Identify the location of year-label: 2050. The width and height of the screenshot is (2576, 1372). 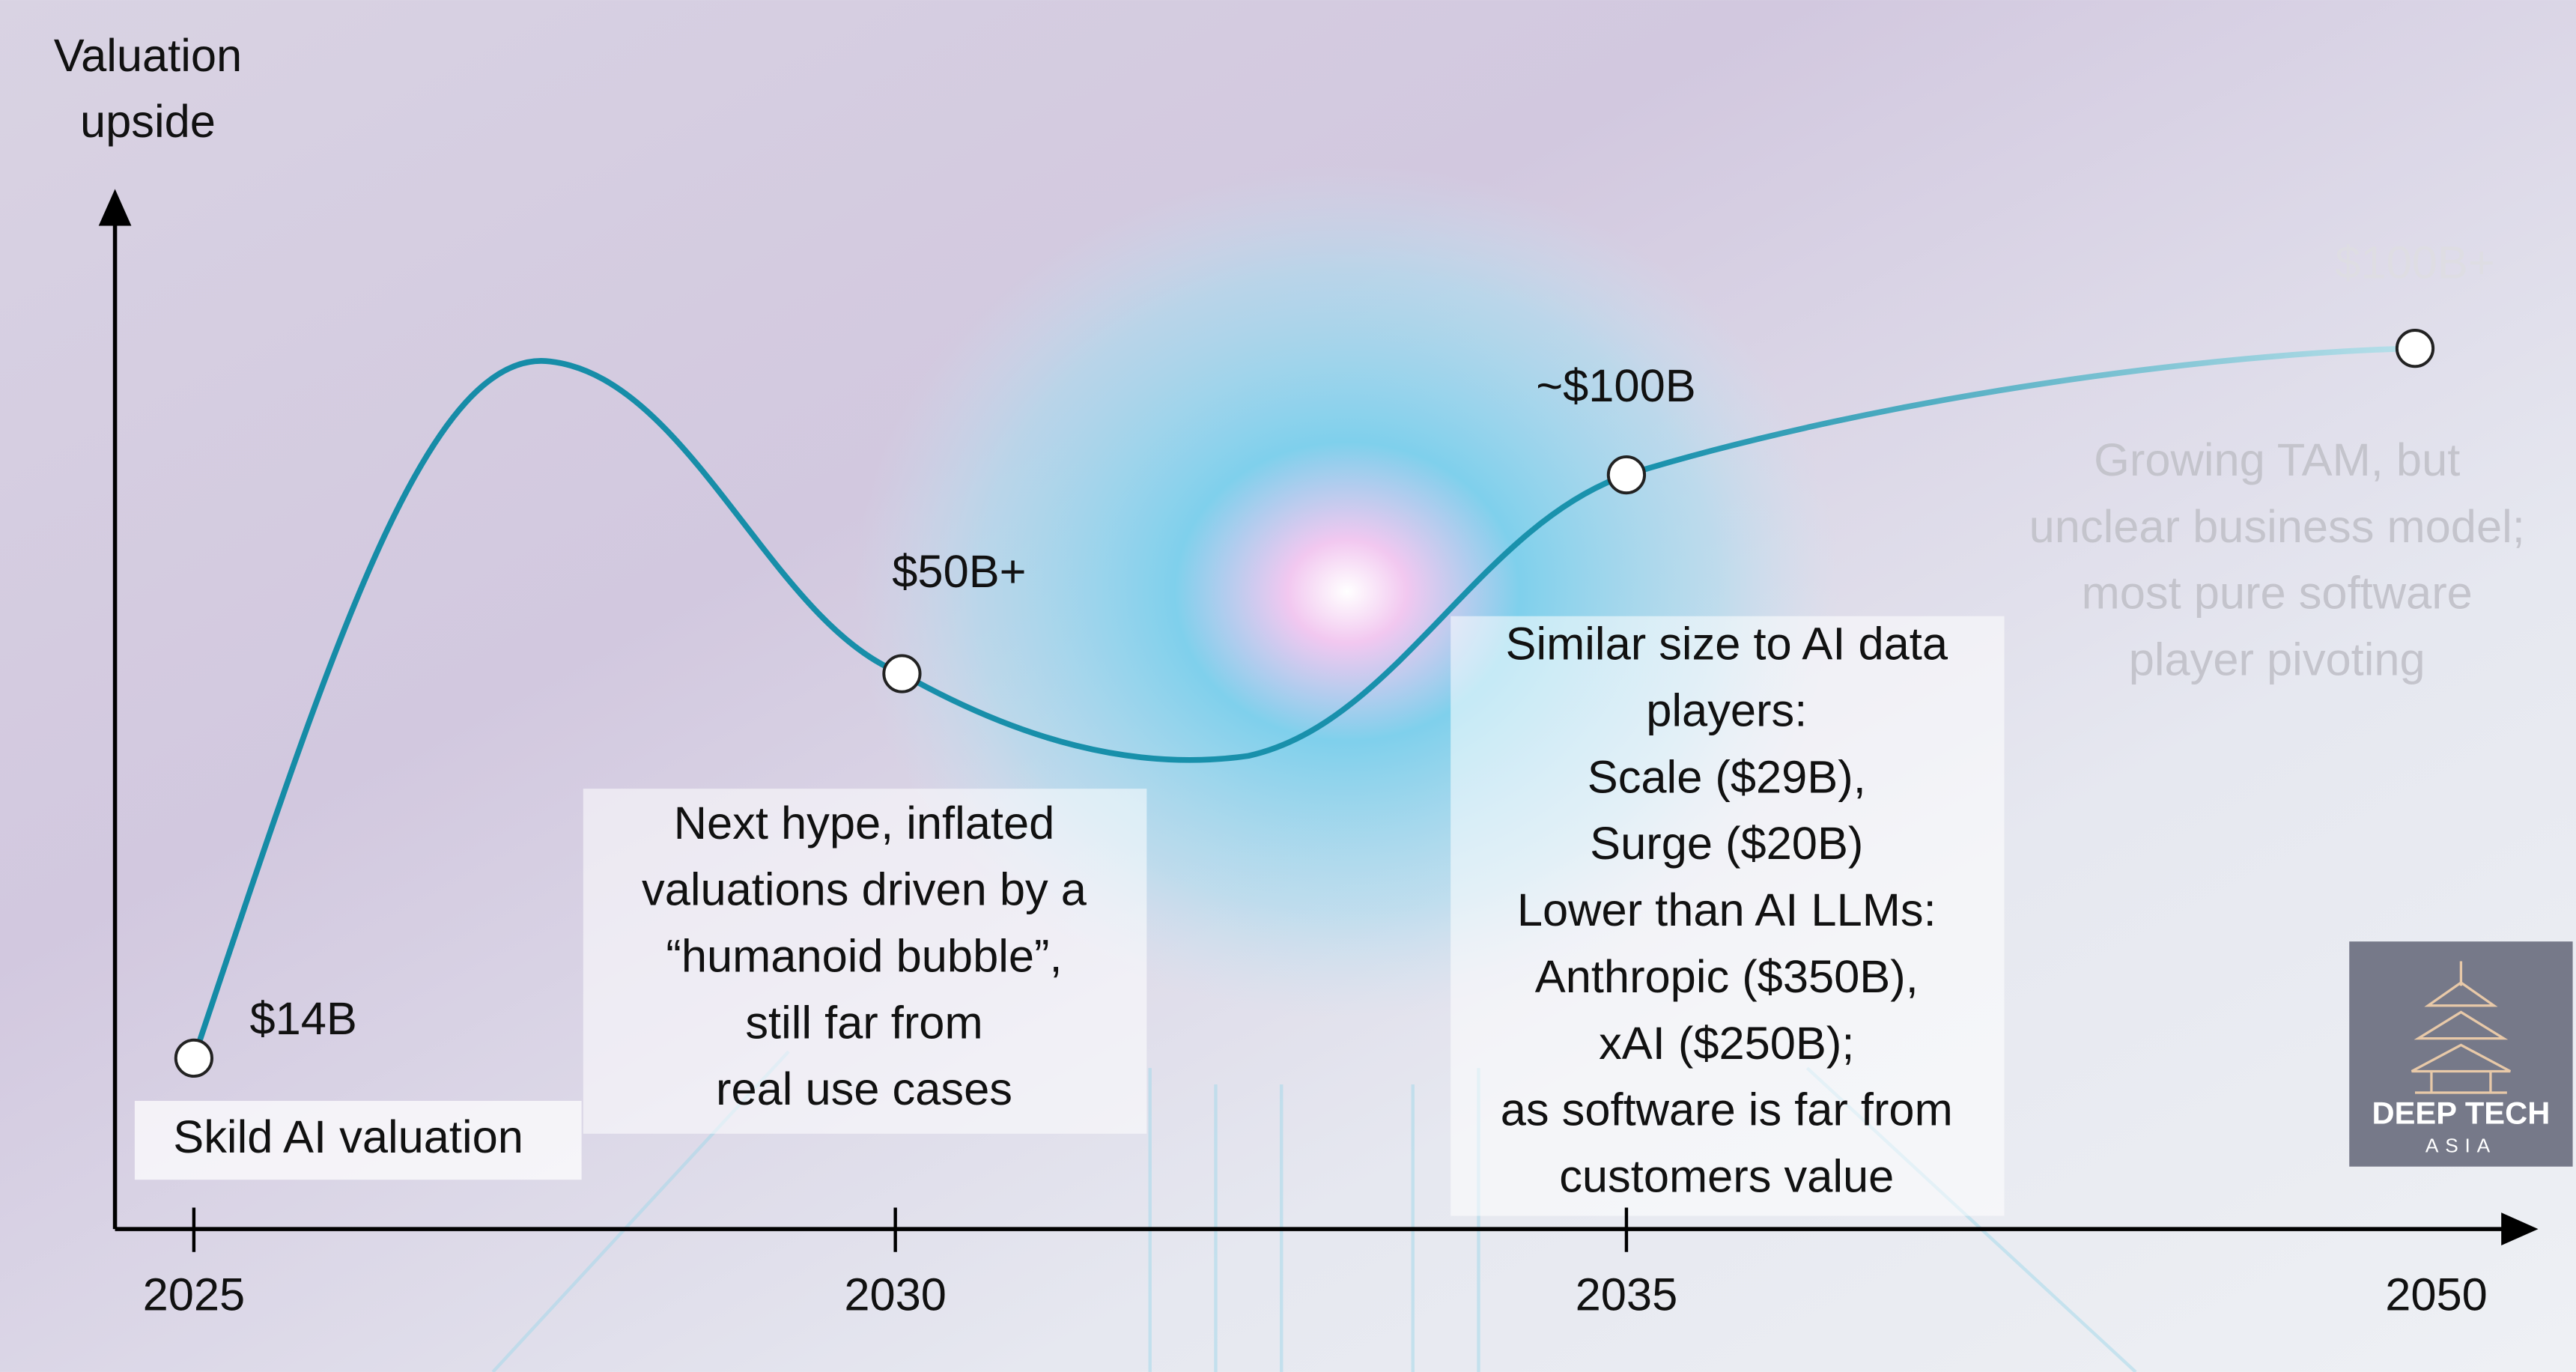
(2436, 1294).